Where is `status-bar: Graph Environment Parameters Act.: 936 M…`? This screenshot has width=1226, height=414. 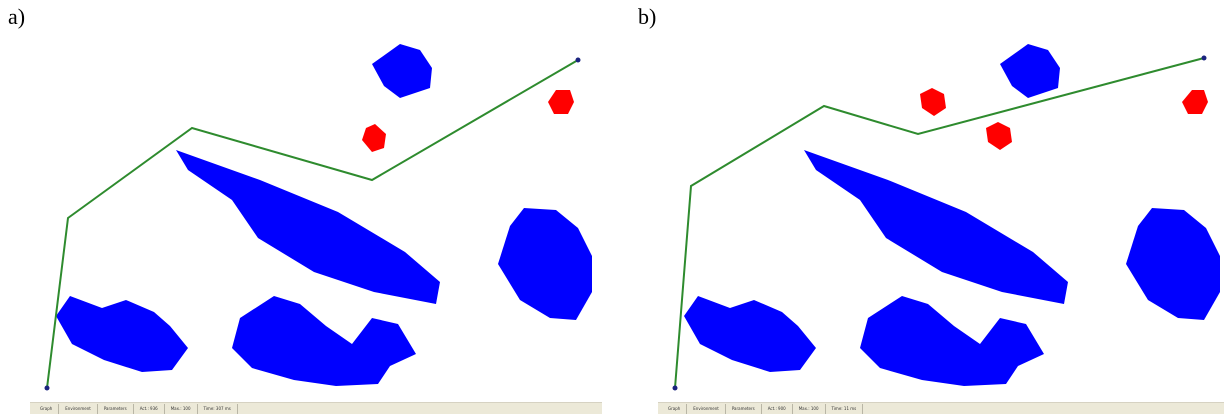 status-bar: Graph Environment Parameters Act.: 936 M… is located at coordinates (316, 408).